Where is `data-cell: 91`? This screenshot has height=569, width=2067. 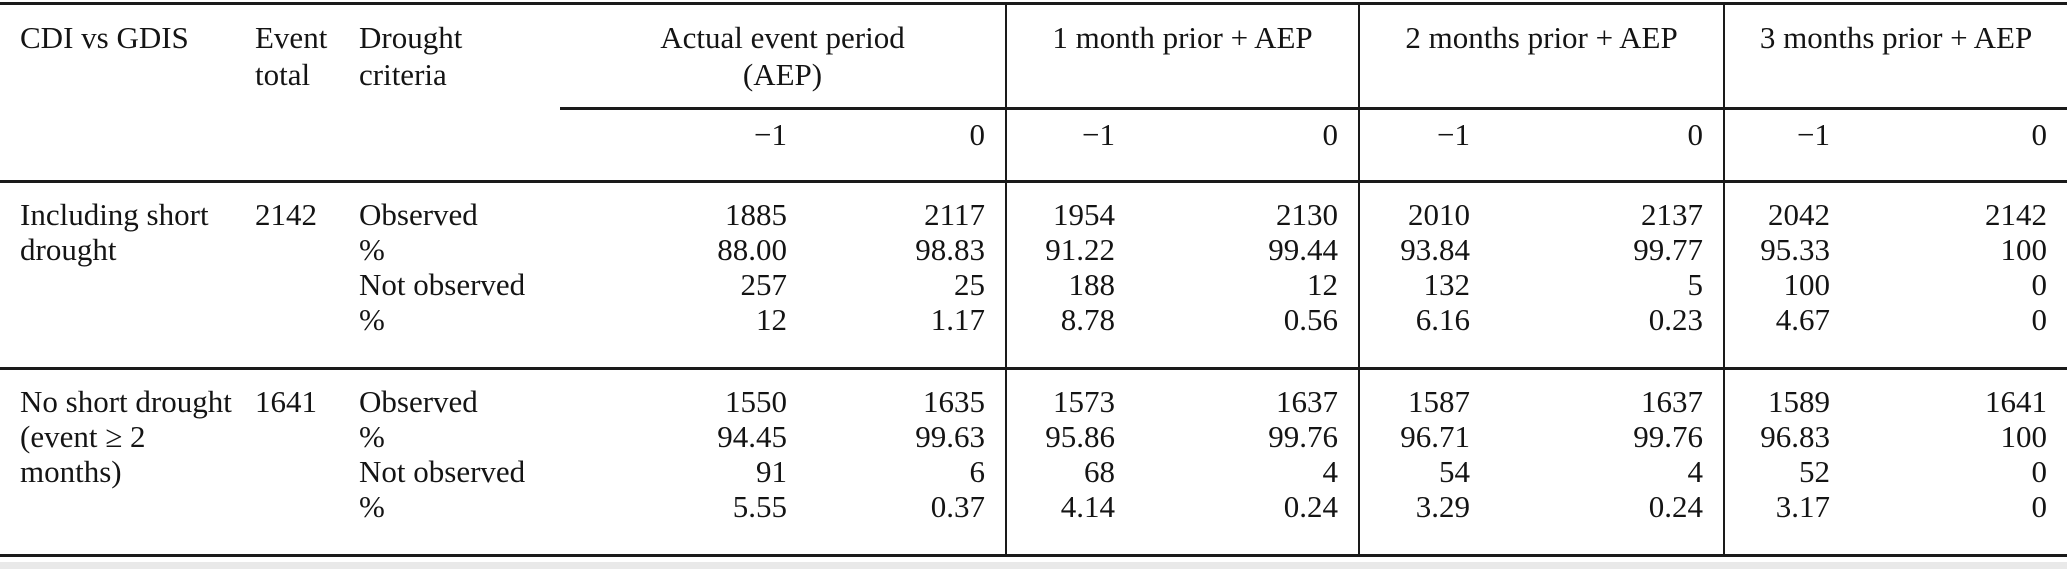
data-cell: 91 is located at coordinates (771, 471).